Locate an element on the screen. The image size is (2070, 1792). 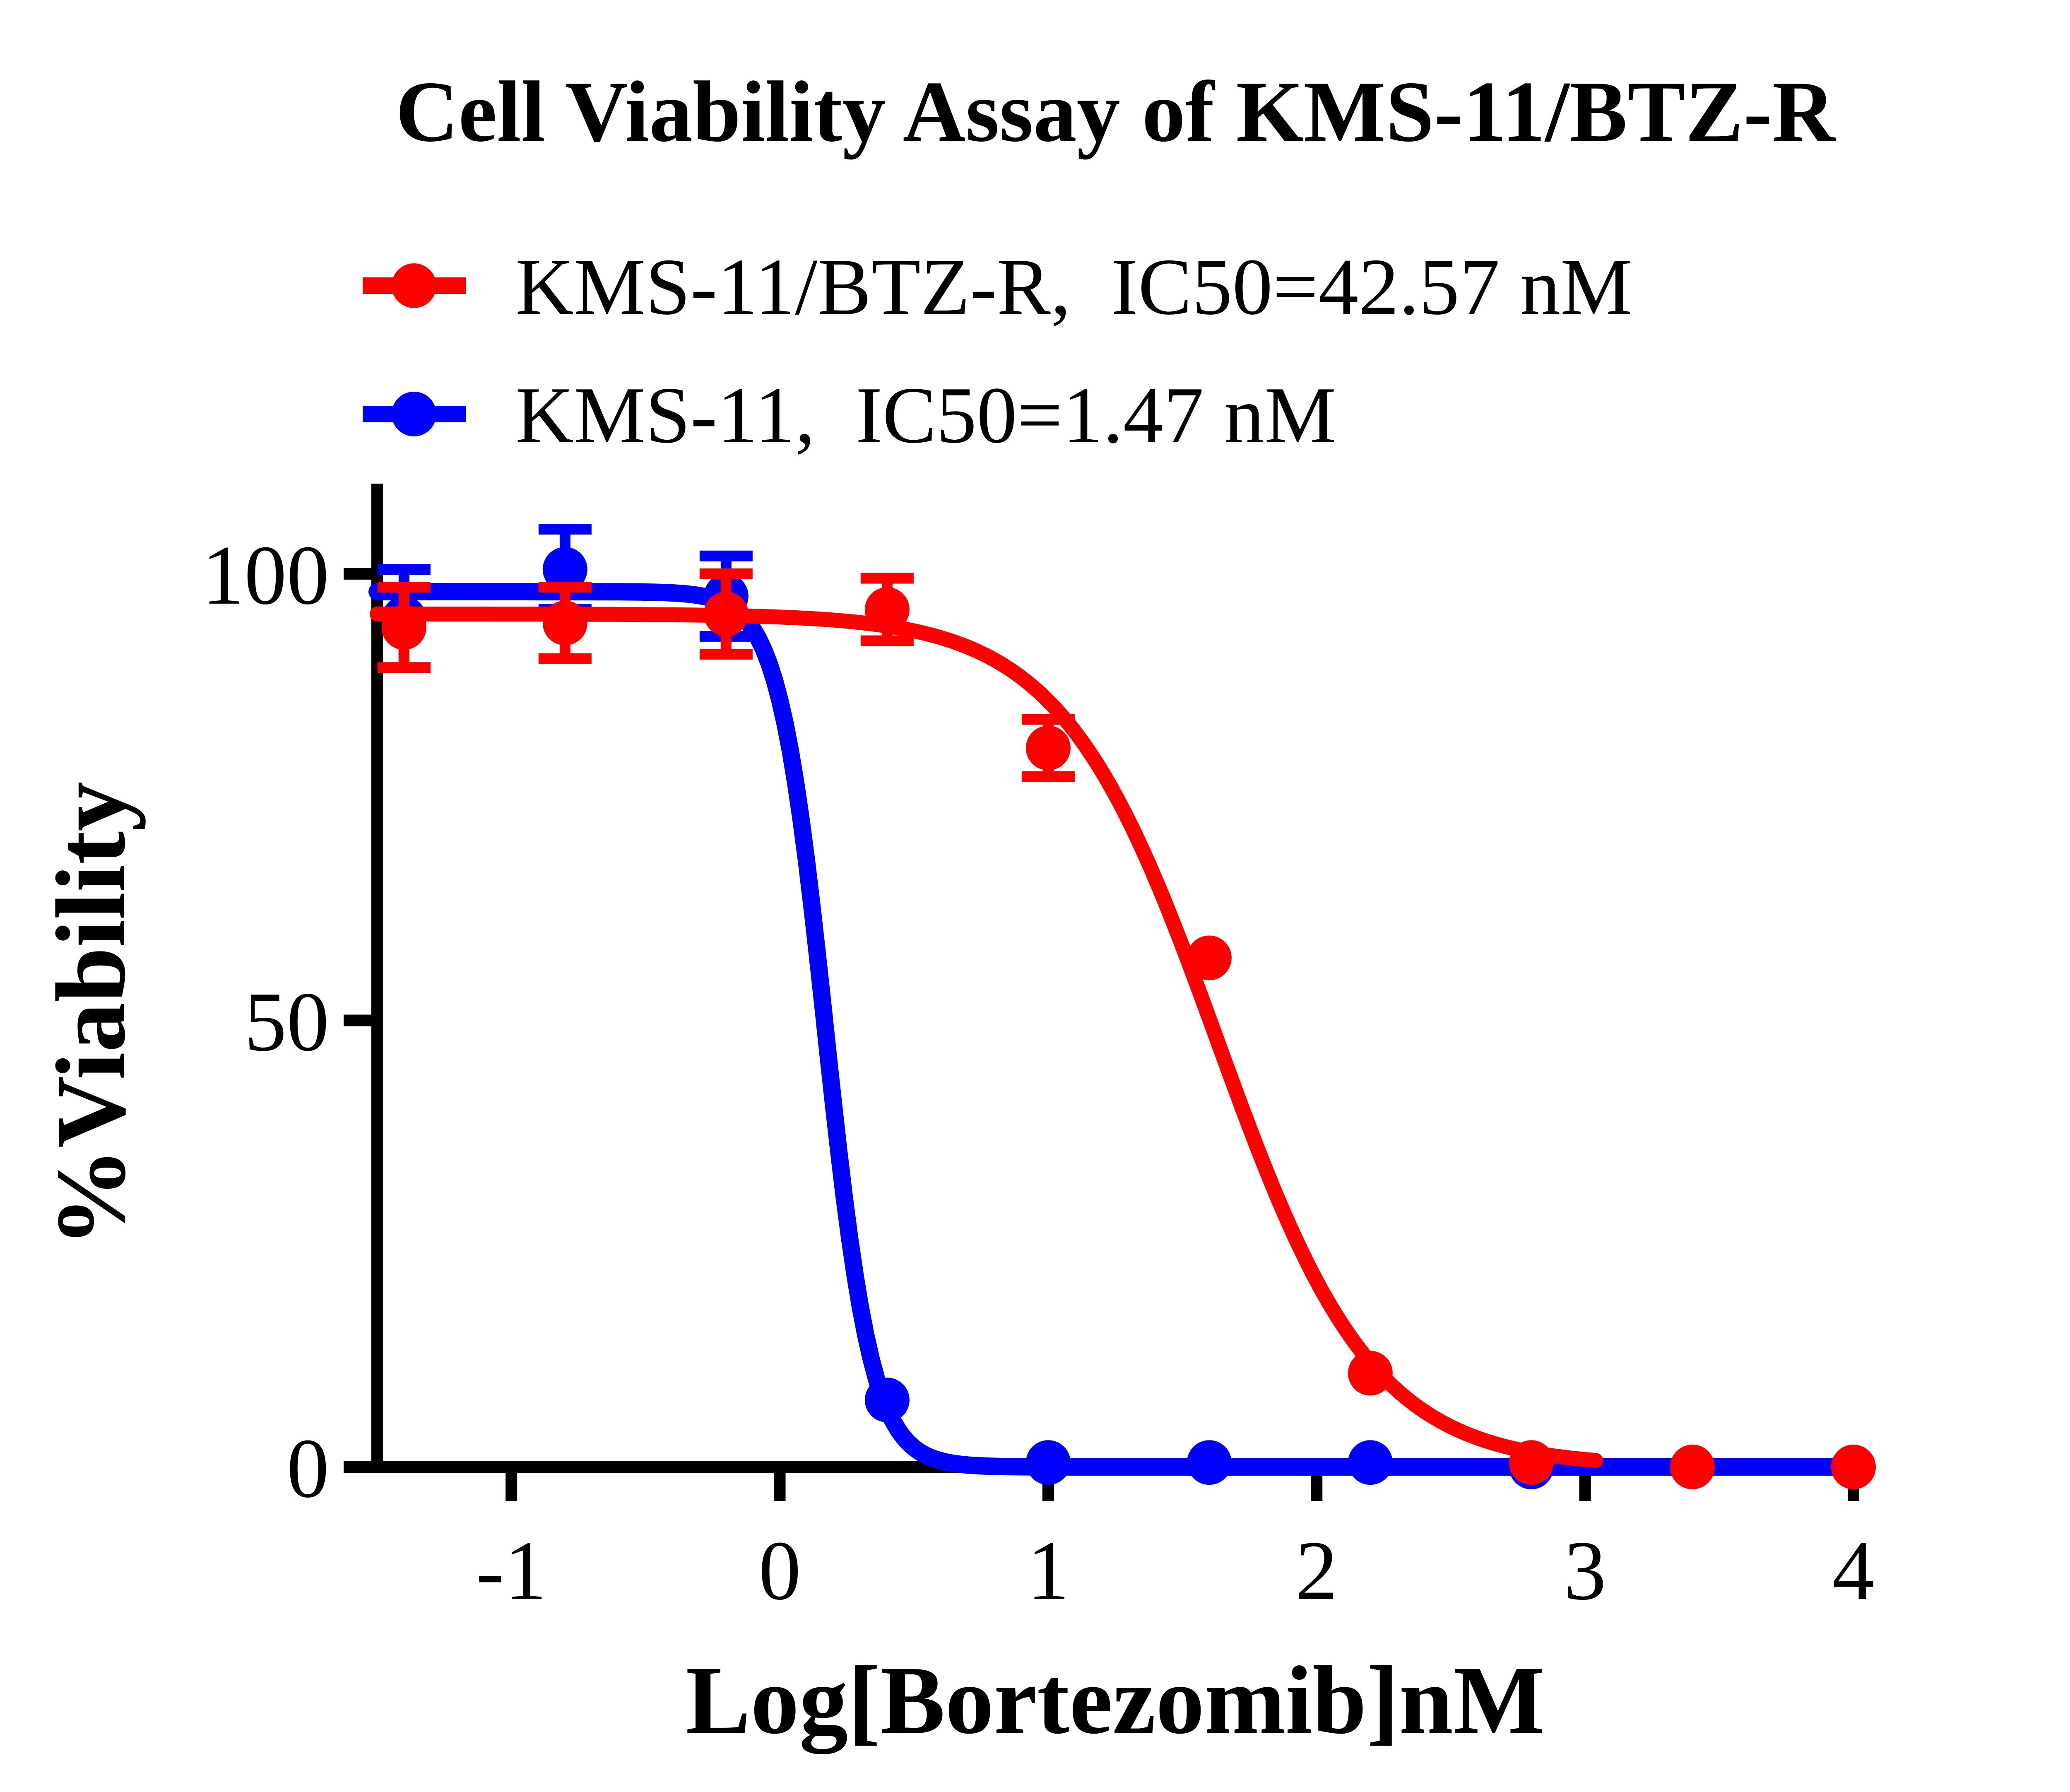
x-tick-label: 0 is located at coordinates (779, 1571).